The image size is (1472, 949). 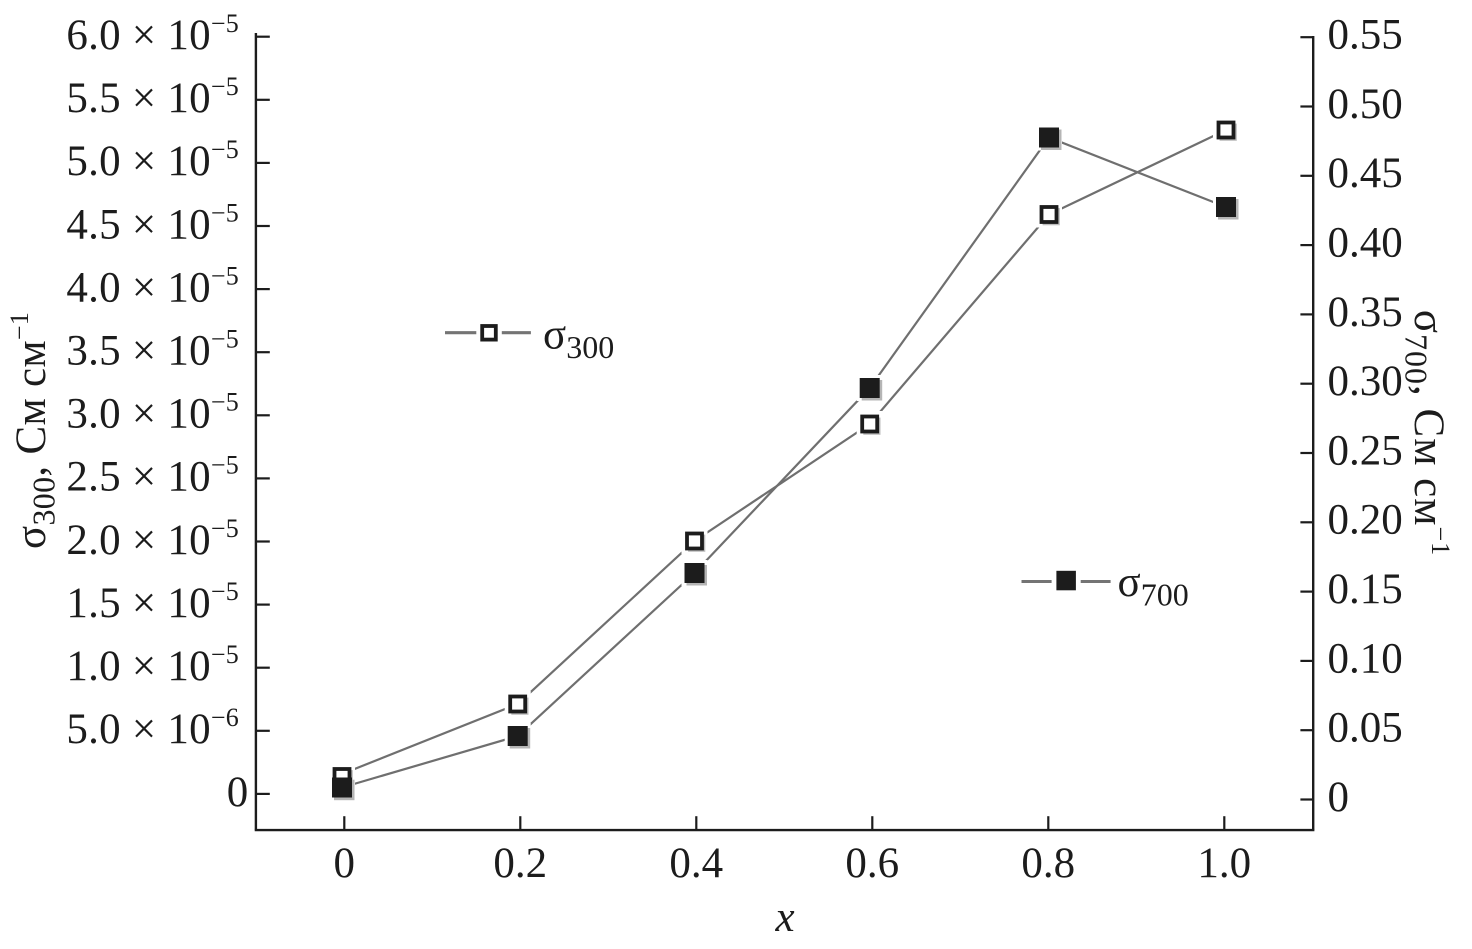 What do you see at coordinates (1365, 104) in the screenshot?
I see `svg-text: 0.50` at bounding box center [1365, 104].